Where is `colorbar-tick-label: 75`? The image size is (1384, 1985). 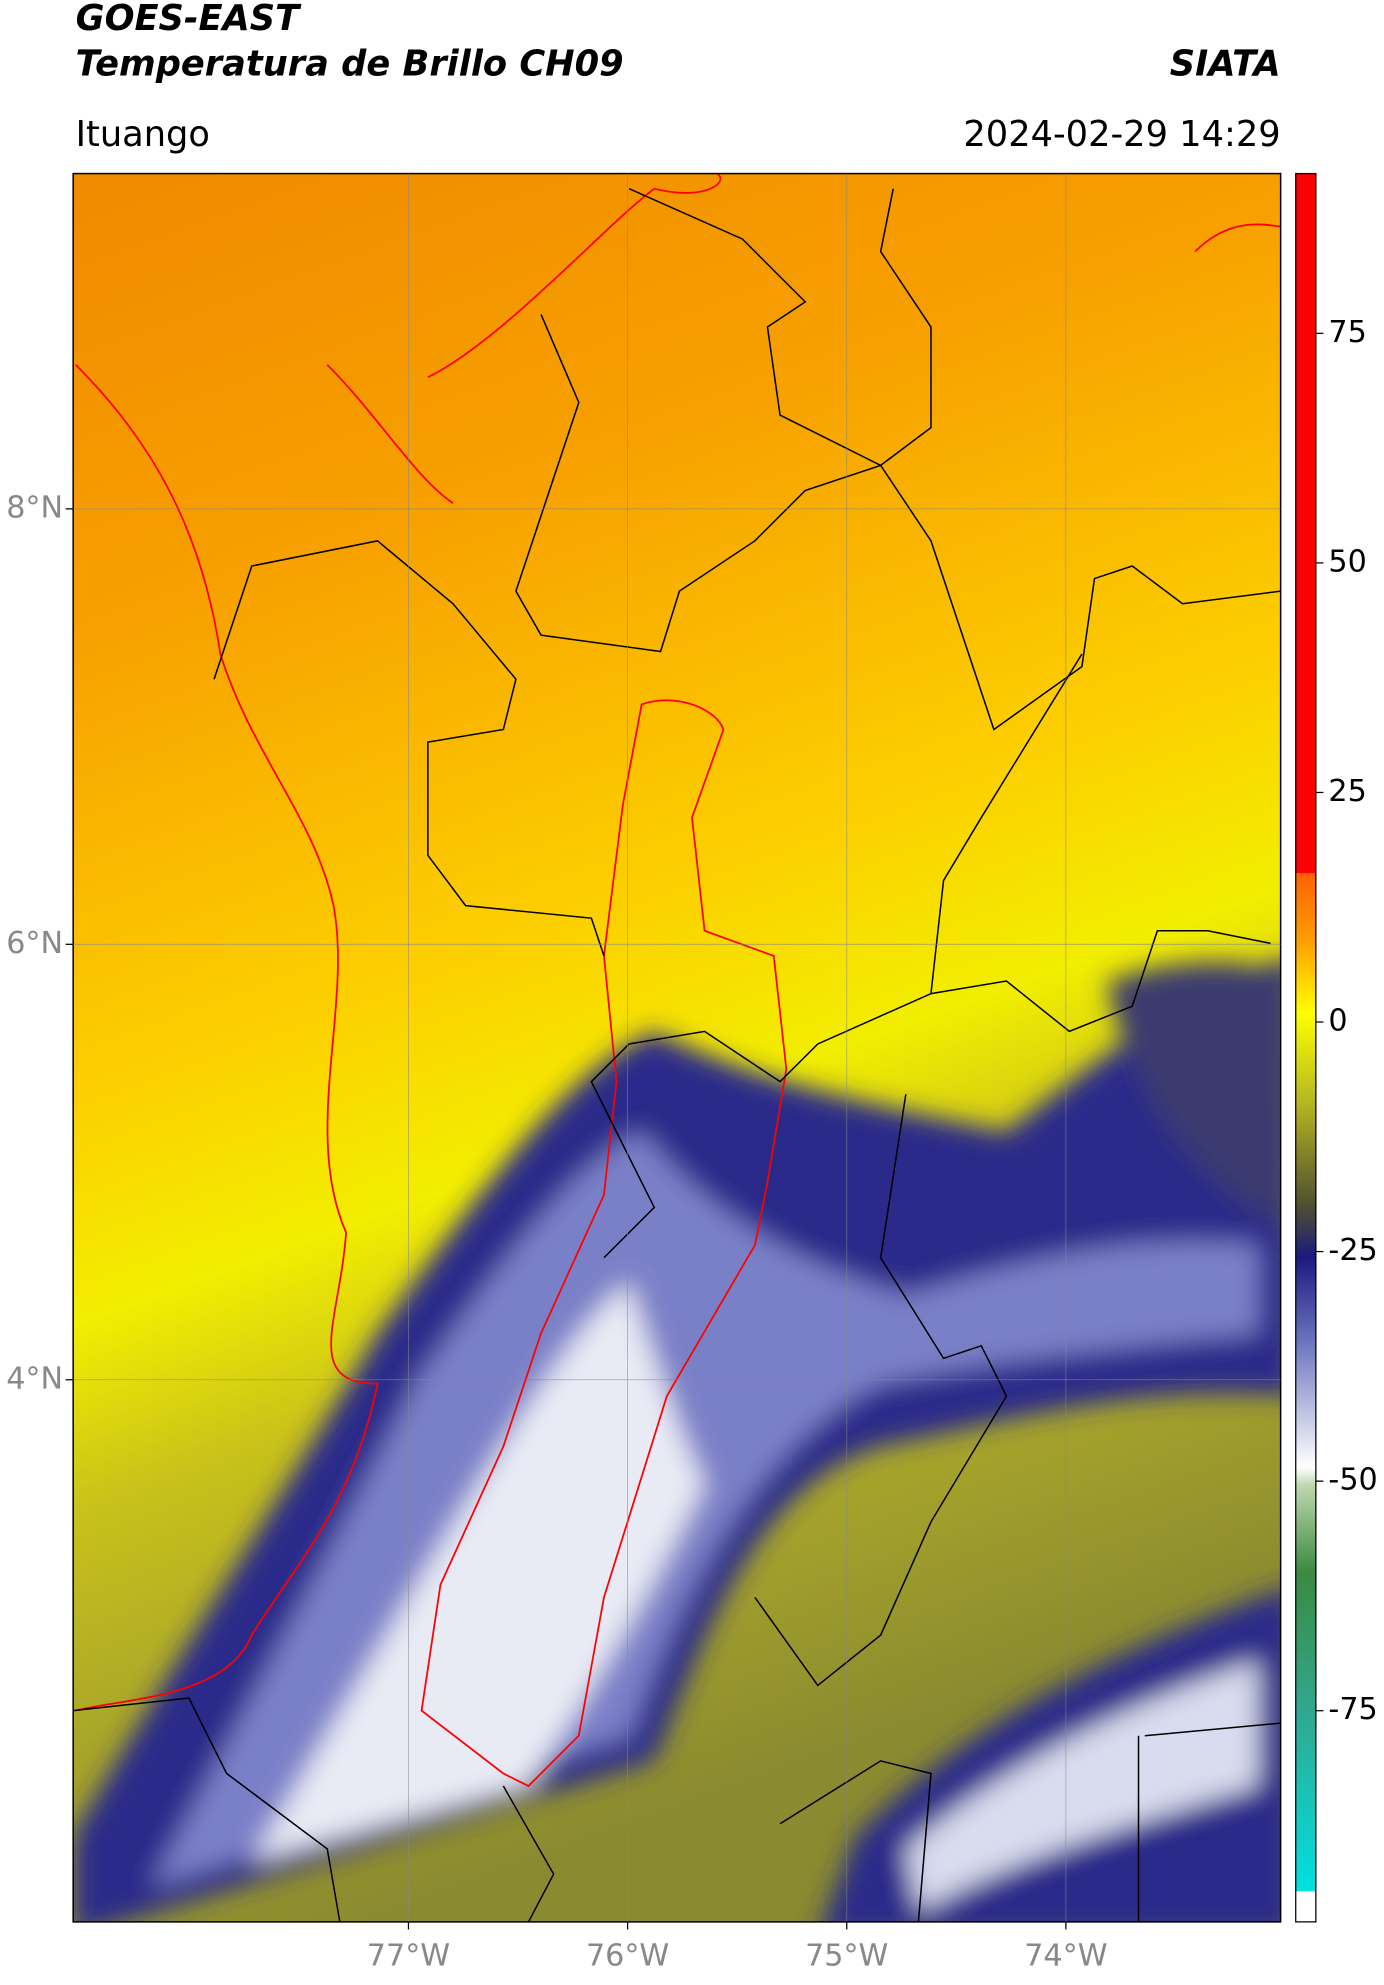 colorbar-tick-label: 75 is located at coordinates (1347, 332).